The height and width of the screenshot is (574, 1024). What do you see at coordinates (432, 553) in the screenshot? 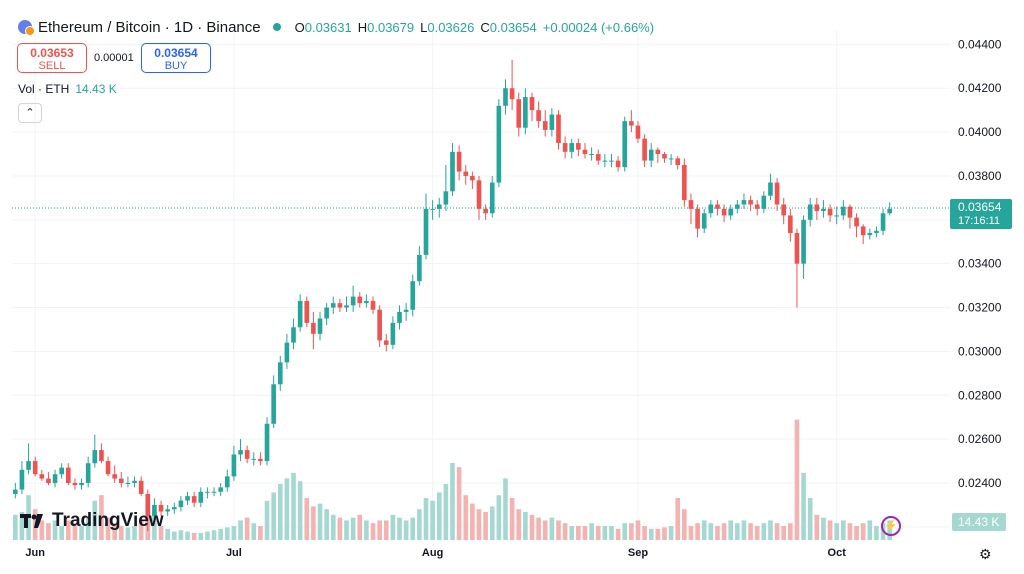
I see `time-tick-label: Aug` at bounding box center [432, 553].